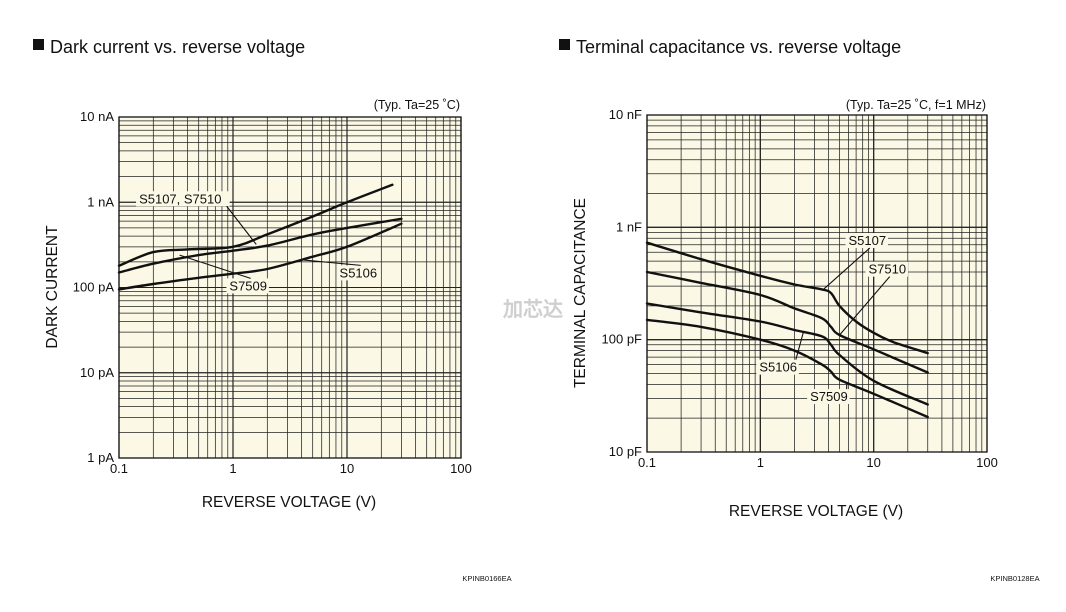 The width and height of the screenshot is (1066, 612). What do you see at coordinates (177, 47) in the screenshot?
I see `chart-title: Dark current vs. reverse voltage` at bounding box center [177, 47].